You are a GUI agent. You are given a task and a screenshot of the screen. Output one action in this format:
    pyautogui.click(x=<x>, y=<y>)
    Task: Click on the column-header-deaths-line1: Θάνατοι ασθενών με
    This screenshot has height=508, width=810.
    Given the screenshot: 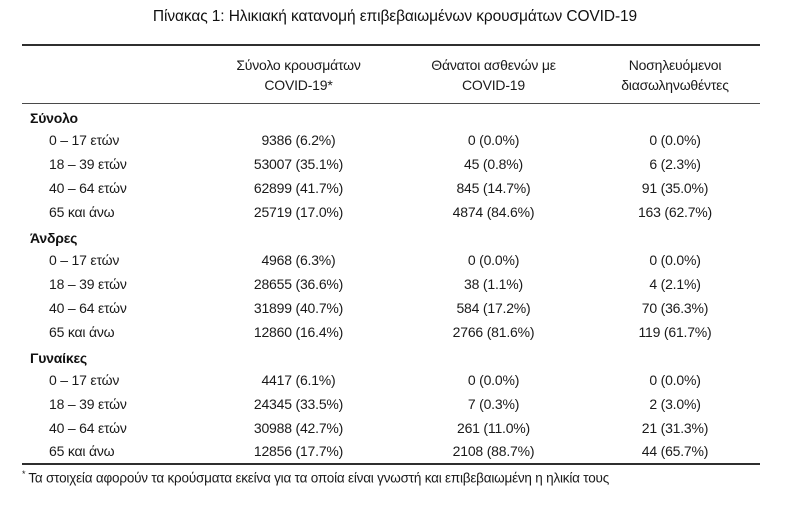 What is the action you would take?
    pyautogui.click(x=493, y=65)
    